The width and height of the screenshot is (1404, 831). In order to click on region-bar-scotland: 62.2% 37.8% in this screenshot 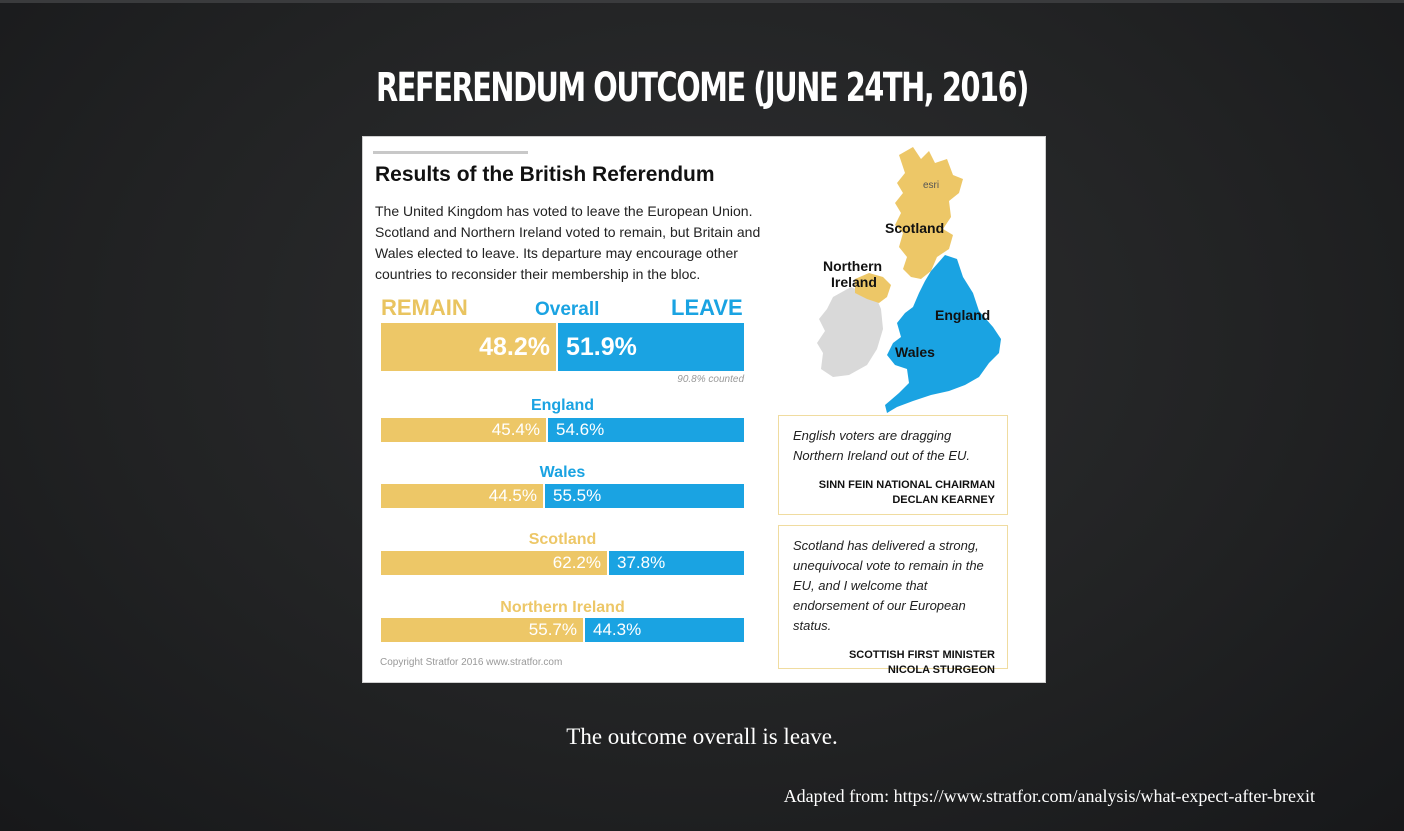, I will do `click(562, 563)`.